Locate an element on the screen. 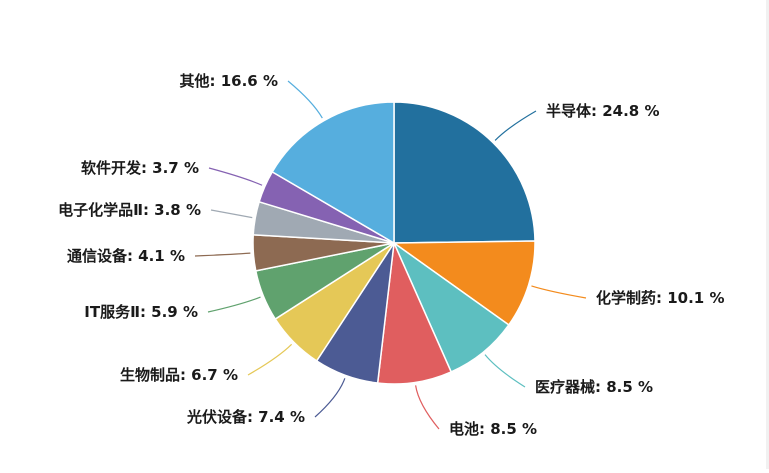 This screenshot has width=769, height=473. right-edge-divider is located at coordinates (767, 234).